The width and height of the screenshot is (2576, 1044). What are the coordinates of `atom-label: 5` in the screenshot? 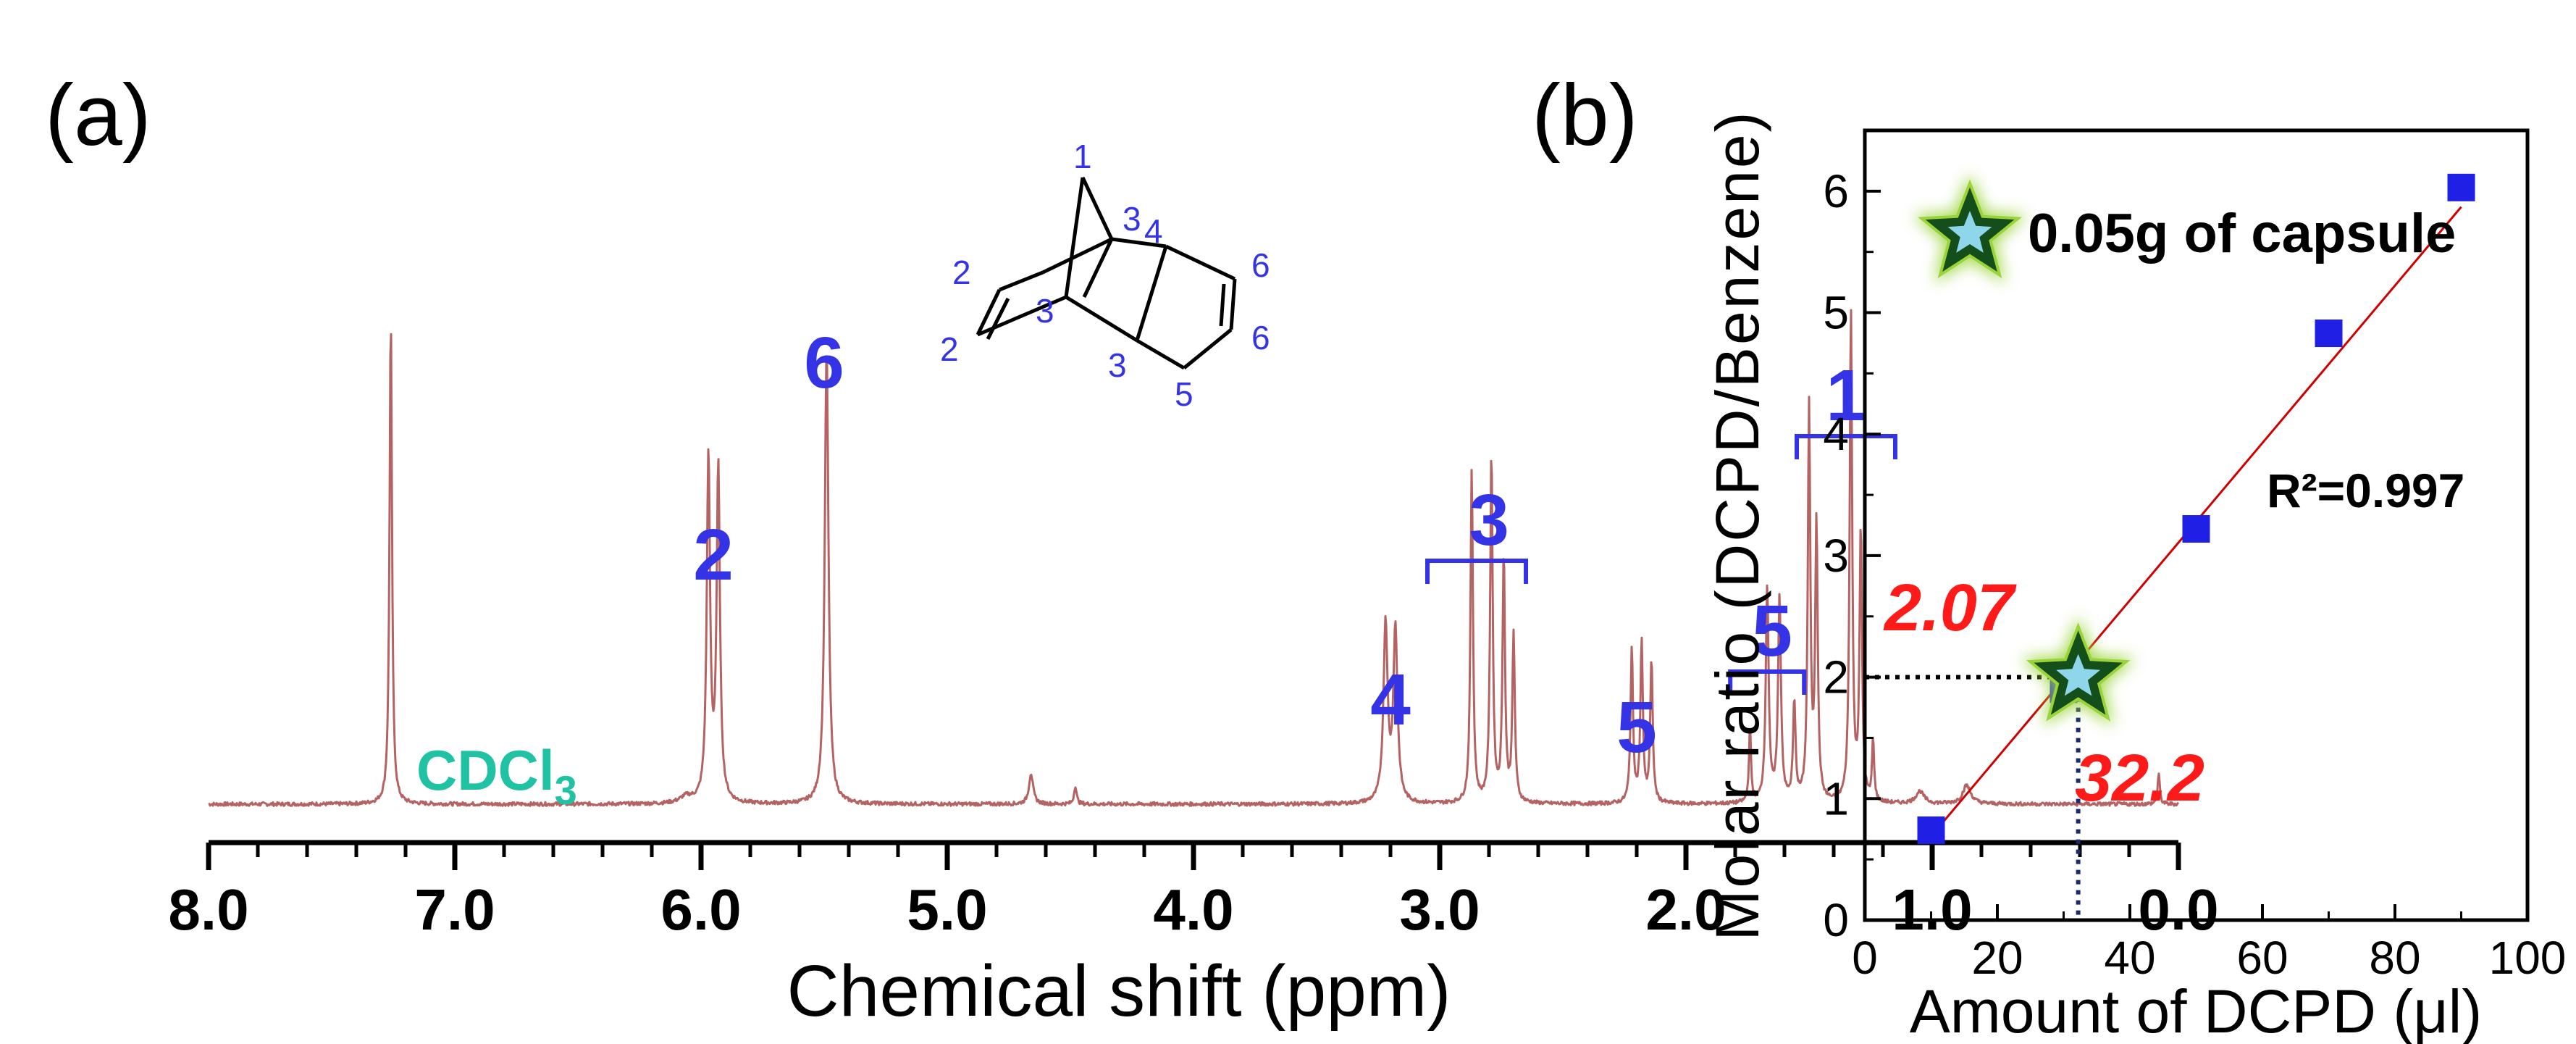 It's located at (1184, 394).